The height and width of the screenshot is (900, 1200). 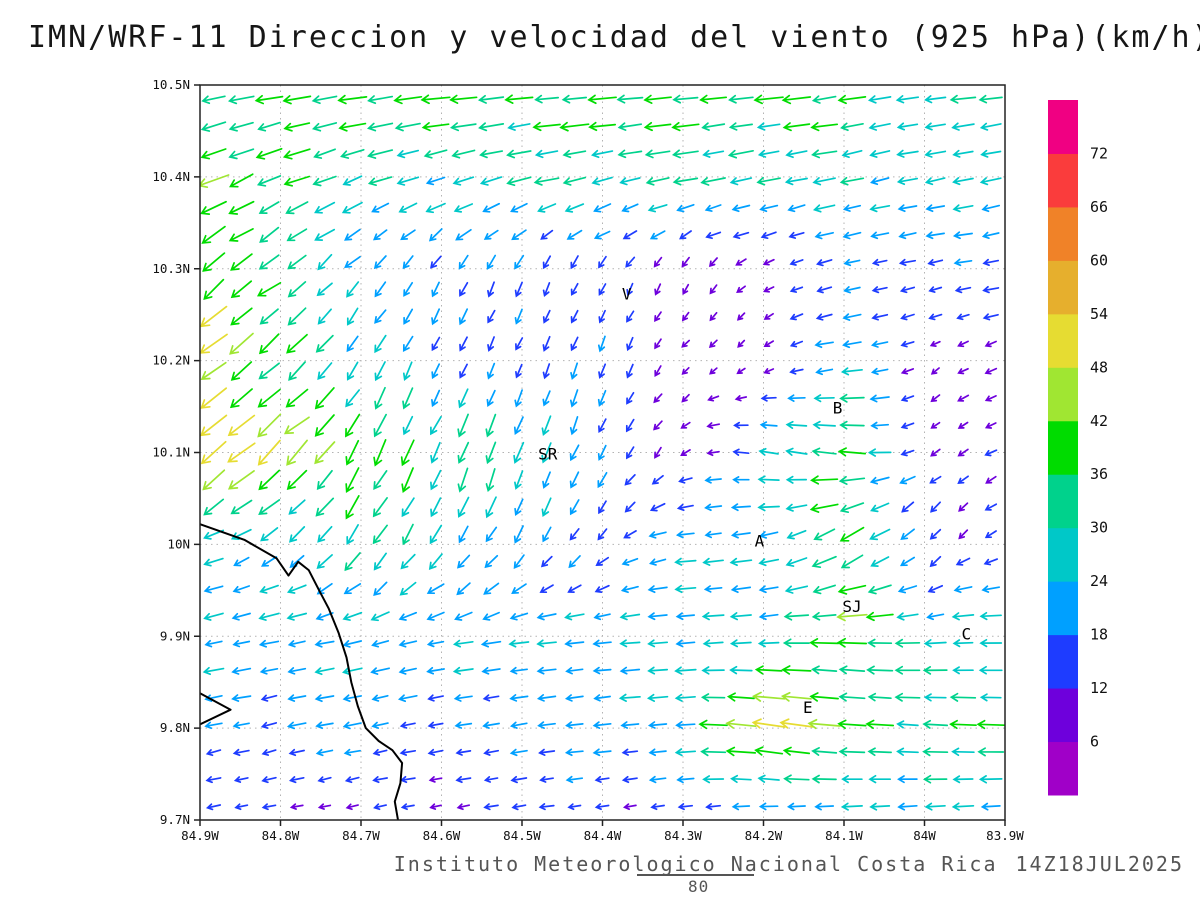 I want to click on colorbar-label: 18, so click(x=1099, y=635).